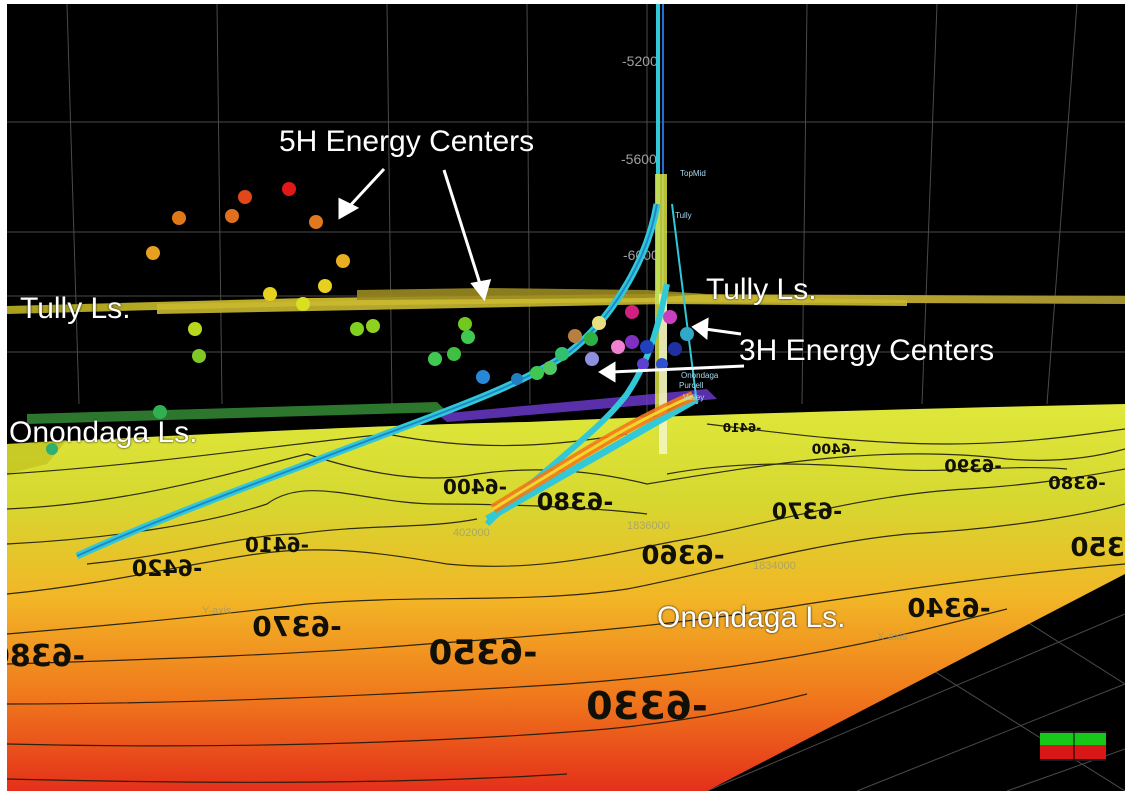  What do you see at coordinates (761, 289) in the screenshot?
I see `label-tully-right: Tully Ls.` at bounding box center [761, 289].